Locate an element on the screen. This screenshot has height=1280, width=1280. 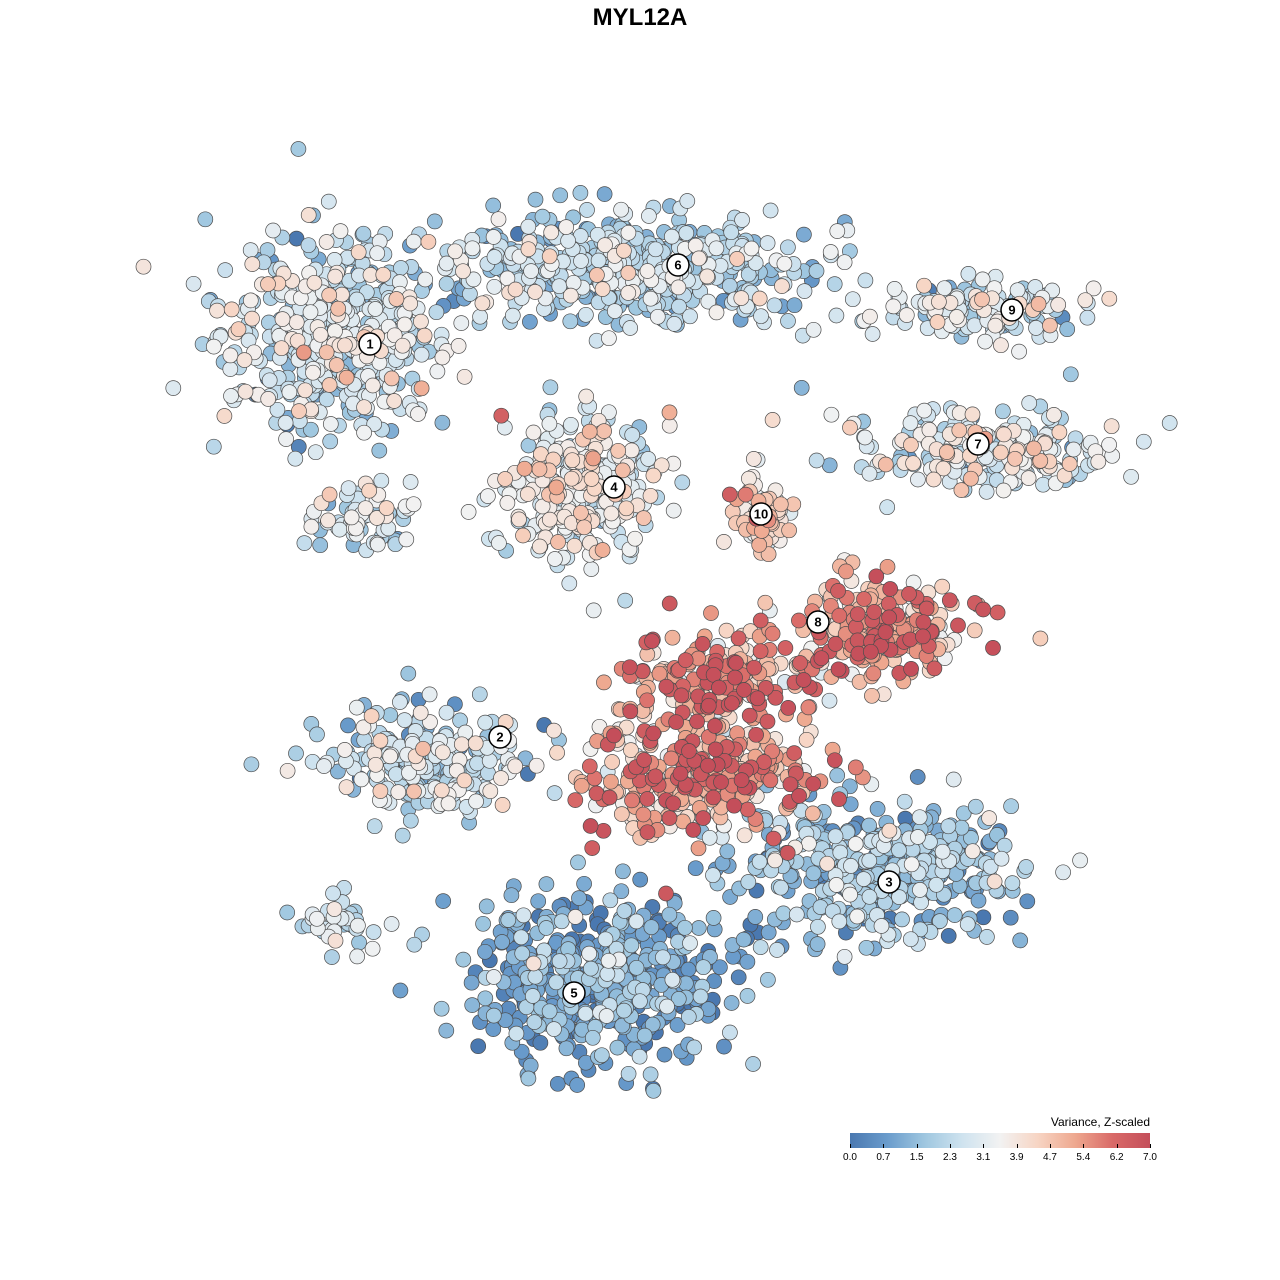
cluster-label-text: 9 is located at coordinates (1011, 310).